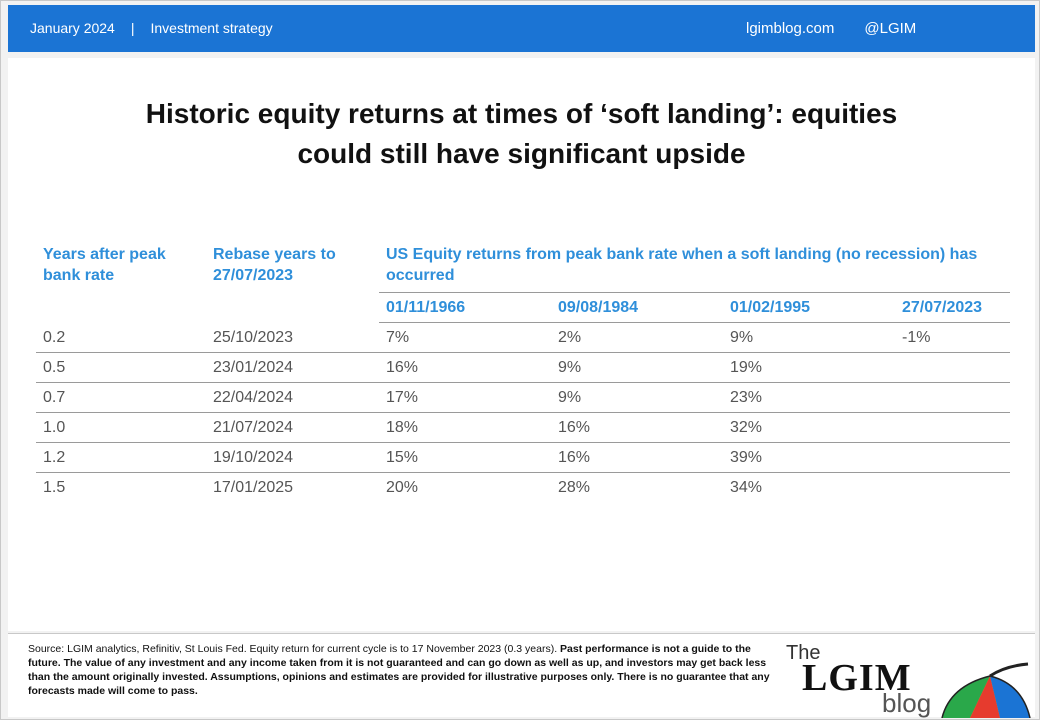 The image size is (1040, 720). I want to click on table-row: 0.5 23/01/2024 16% 9% 19%, so click(523, 367).